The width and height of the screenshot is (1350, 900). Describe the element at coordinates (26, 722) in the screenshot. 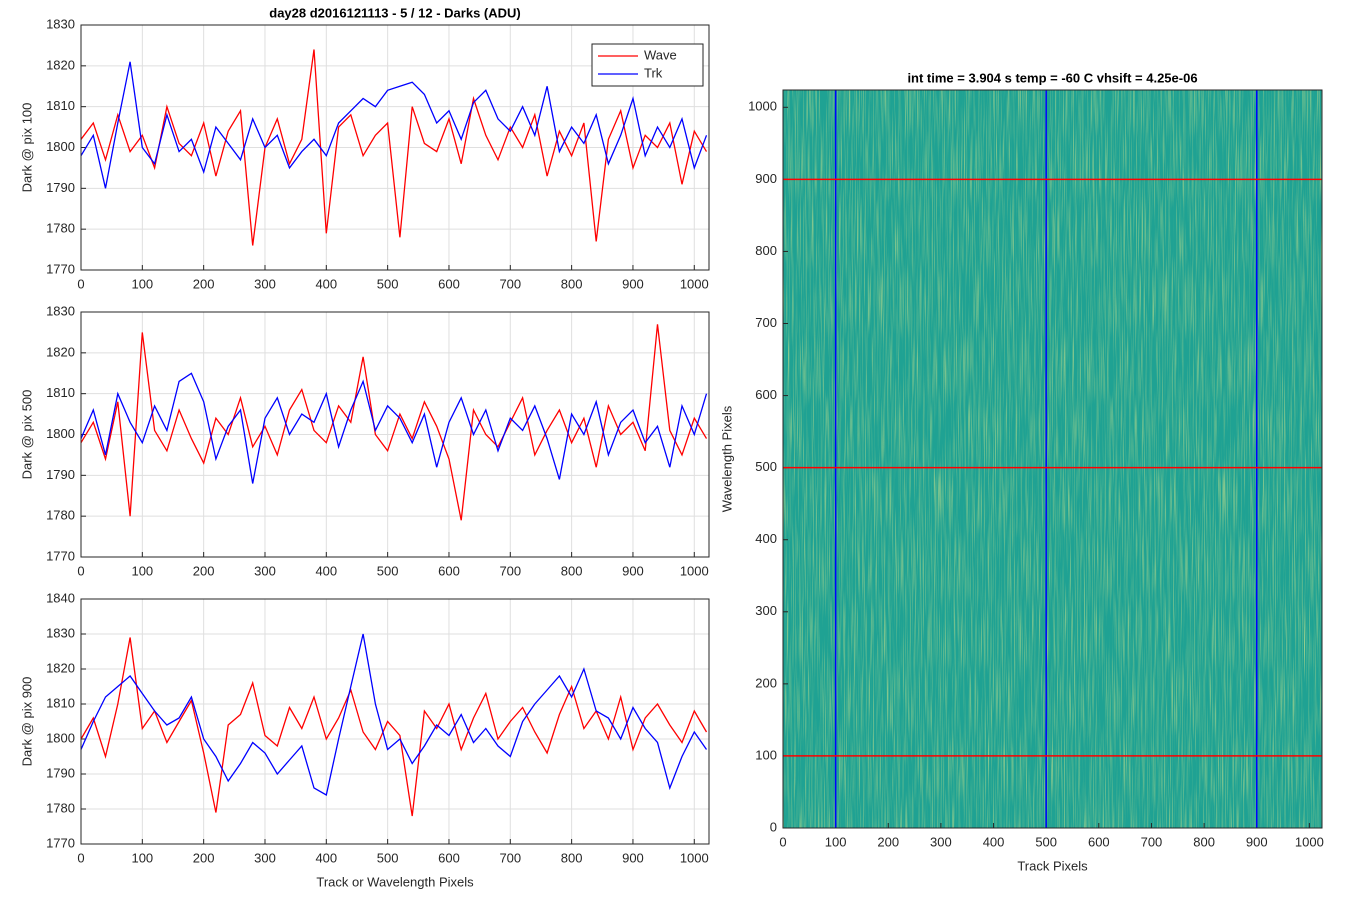

I see `y-axis-label: Dark @ pix 900` at that location.